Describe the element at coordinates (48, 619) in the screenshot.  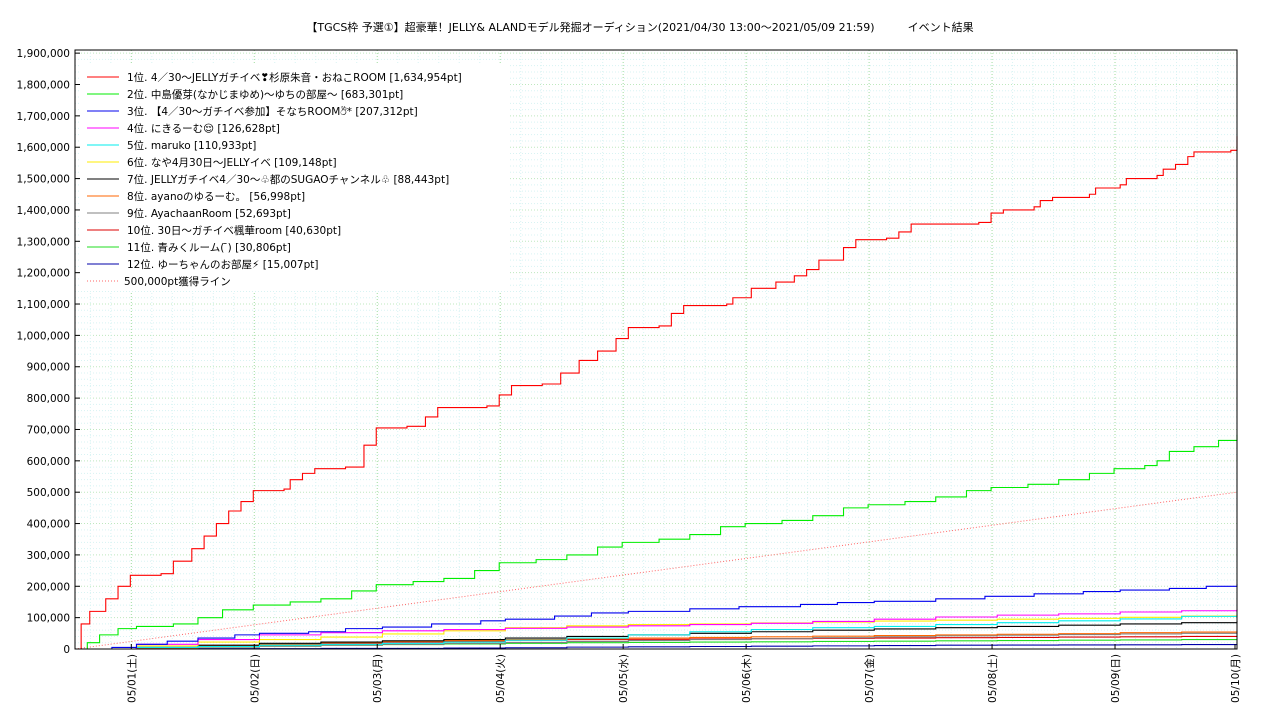
I see `y-tick-label: 100,000` at that location.